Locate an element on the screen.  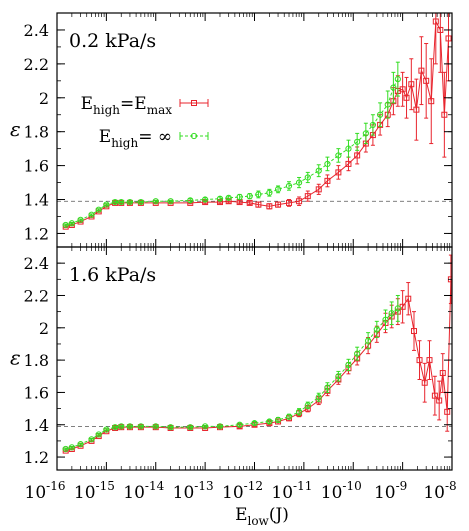
panel-label: 0.2 kPa/s is located at coordinates (112, 41).